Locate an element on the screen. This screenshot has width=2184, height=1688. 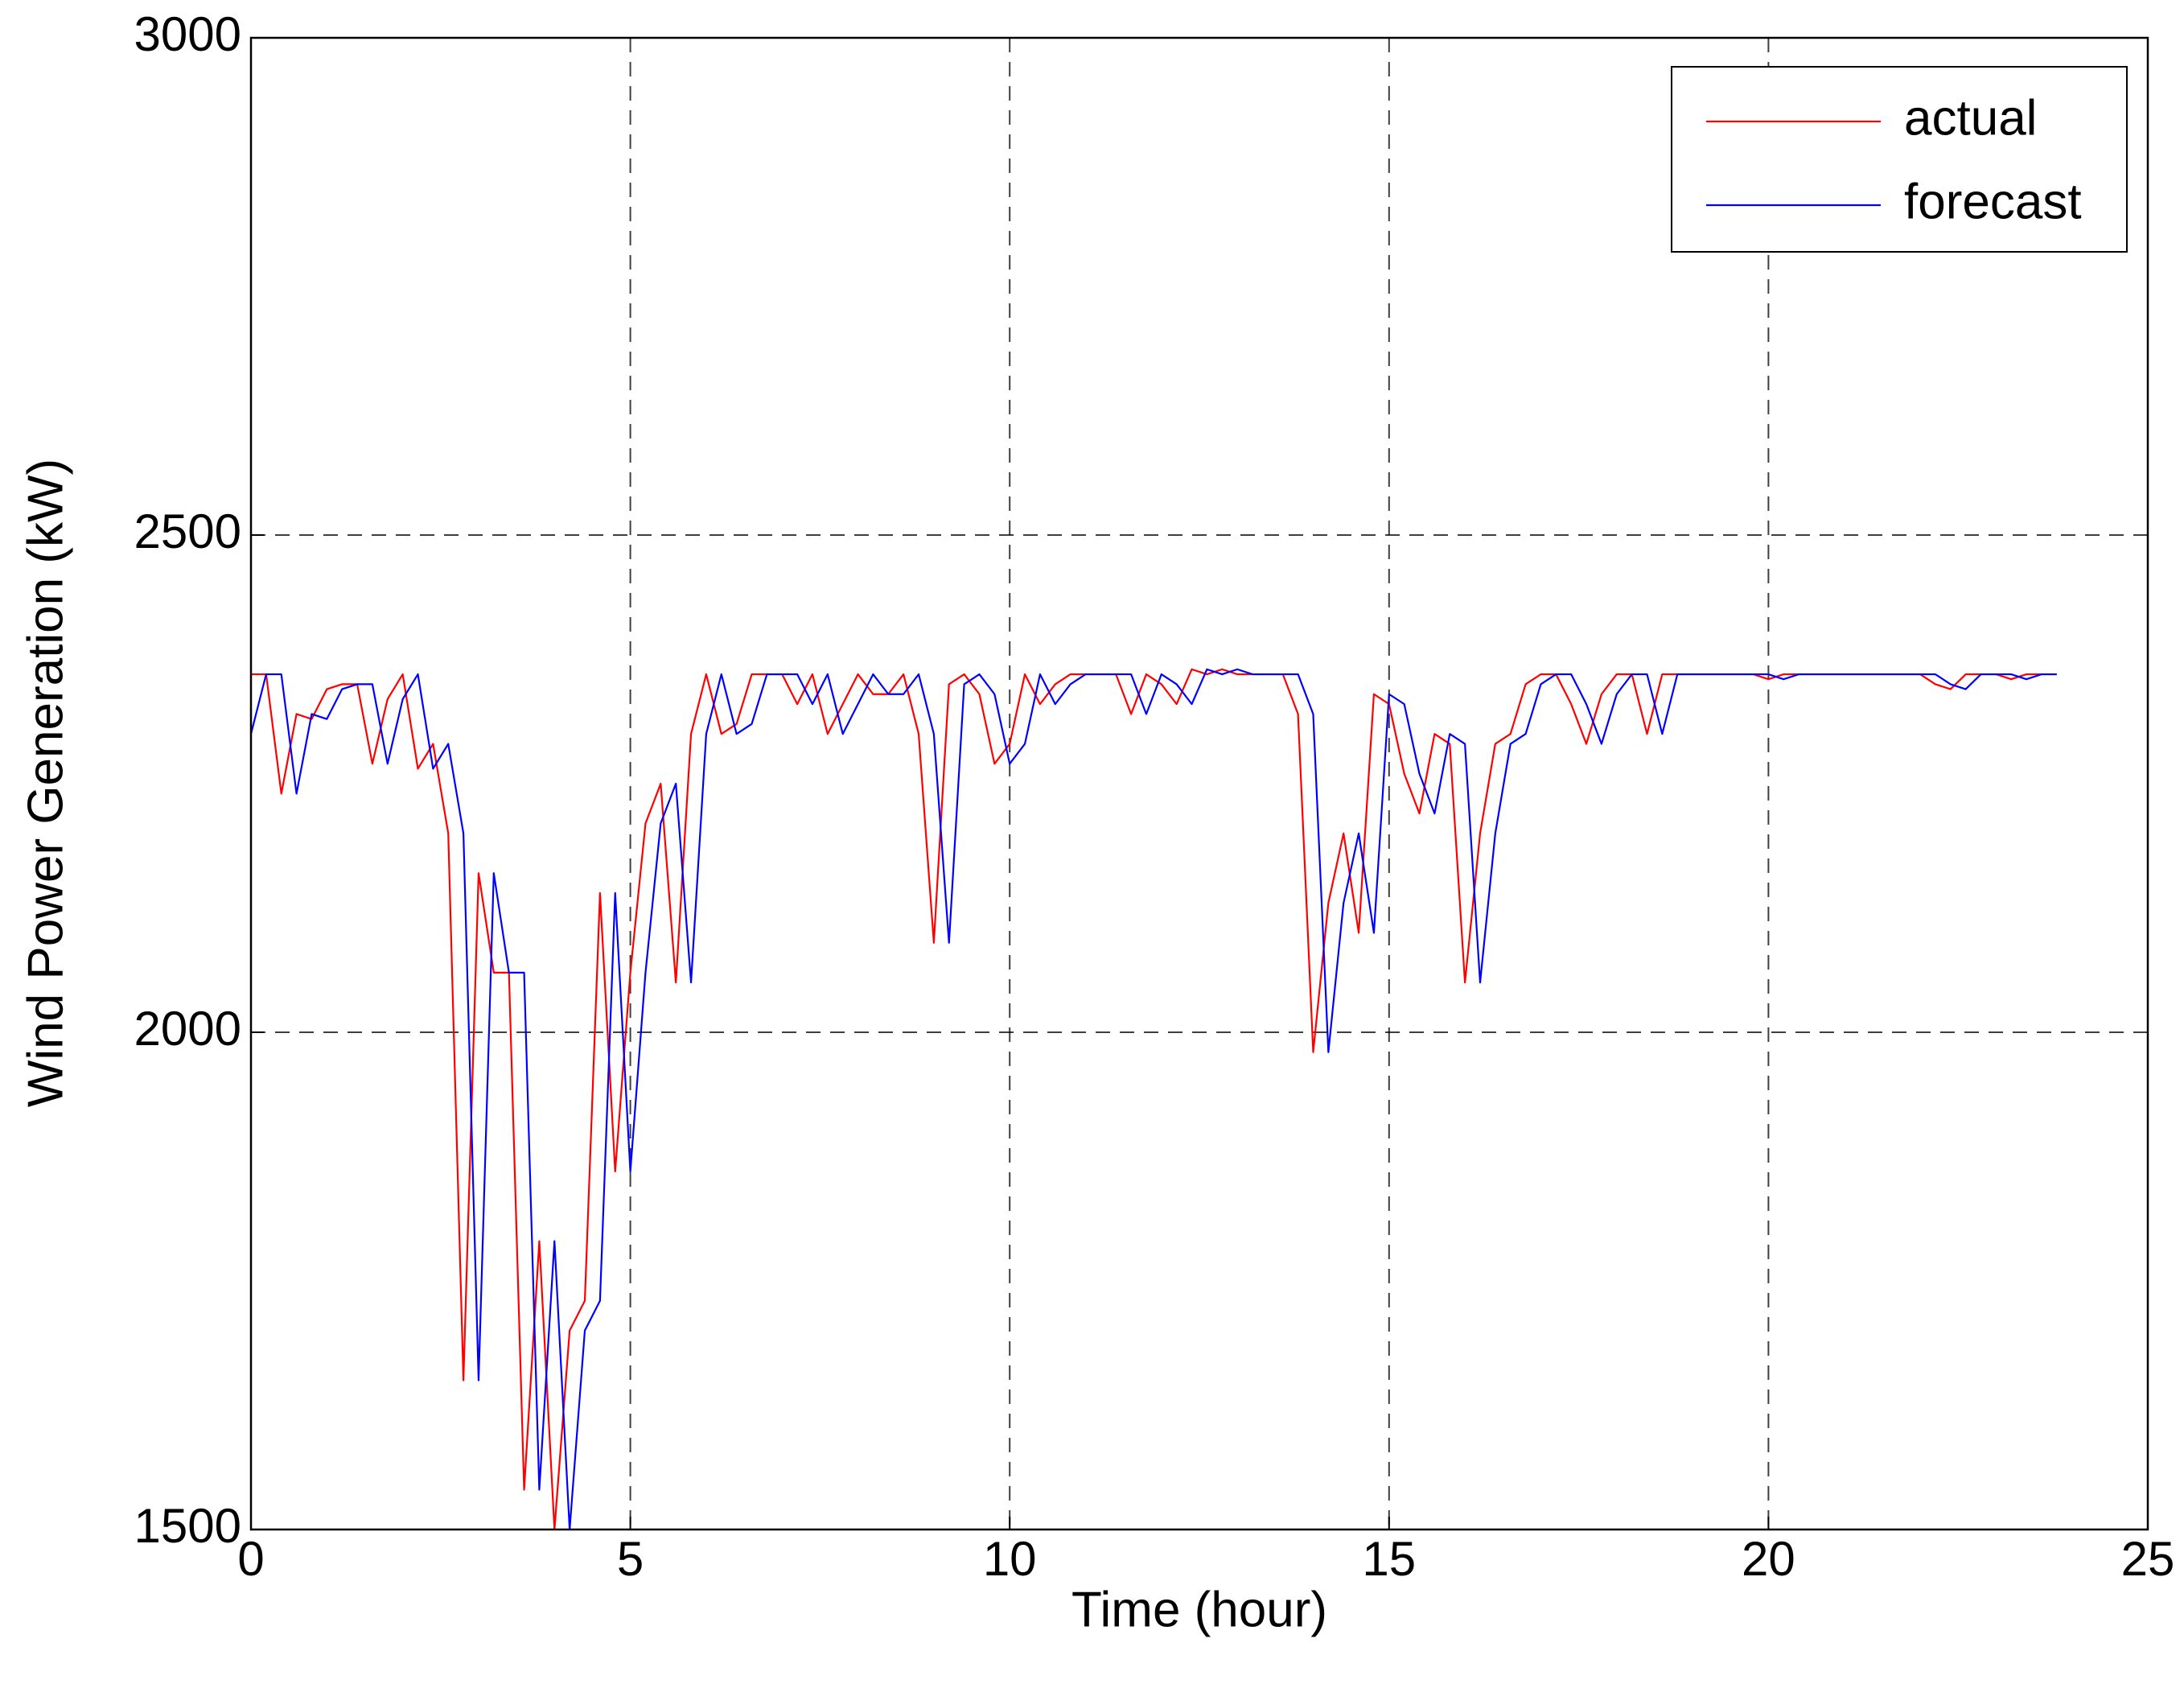
y-tick-label: 2500 is located at coordinates (187, 531).